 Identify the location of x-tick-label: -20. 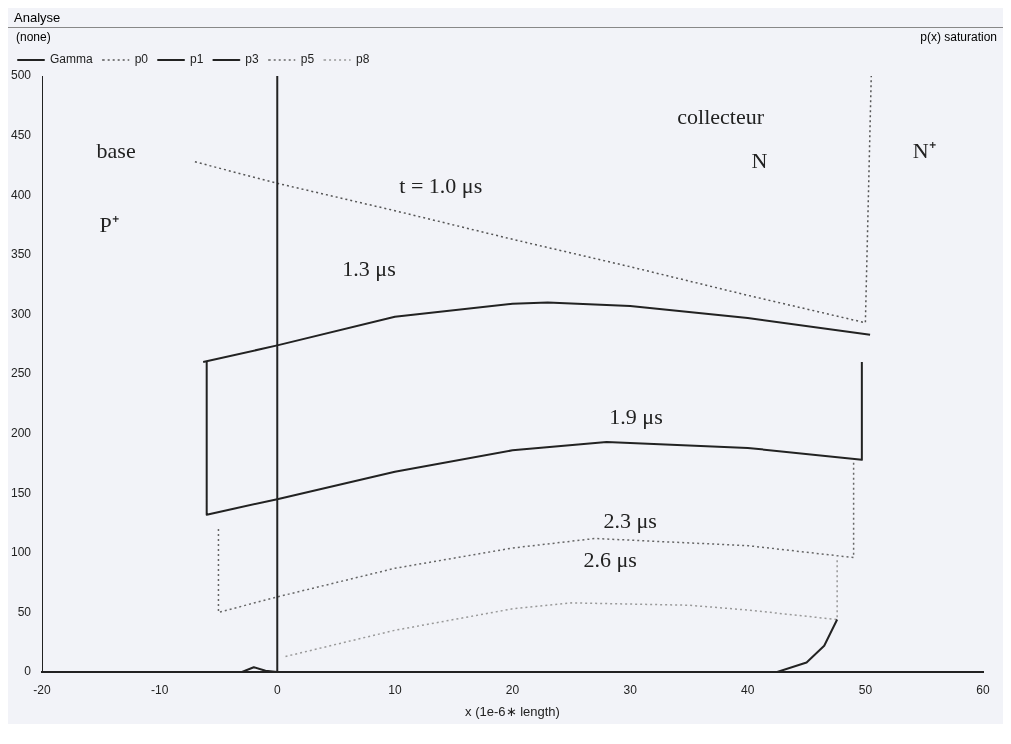
(42, 689).